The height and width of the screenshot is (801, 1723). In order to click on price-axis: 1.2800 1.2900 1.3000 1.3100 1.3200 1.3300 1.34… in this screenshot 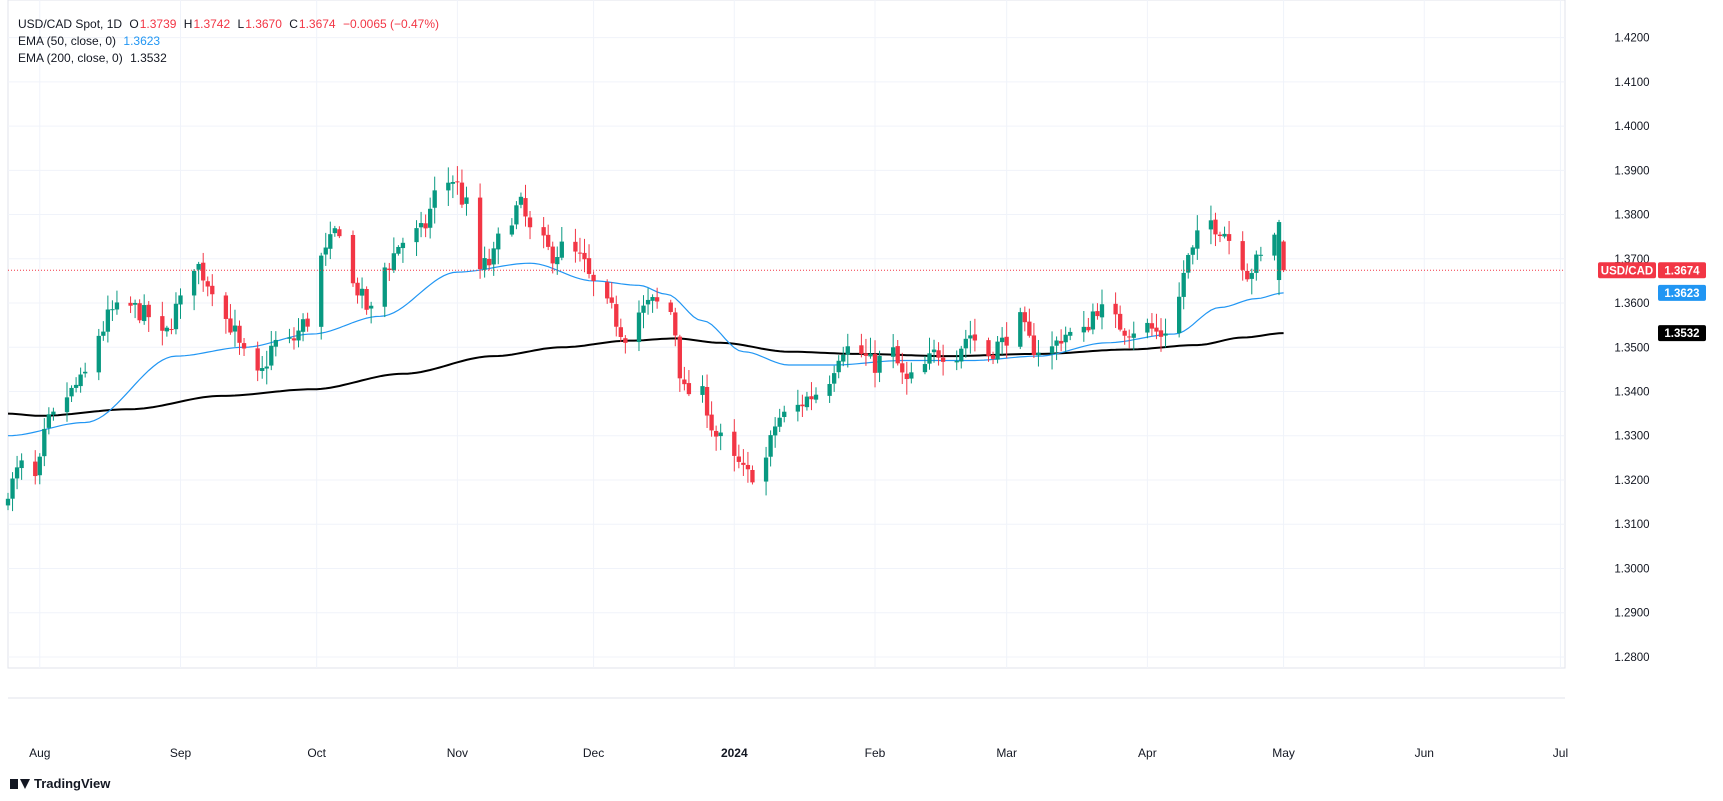, I will do `click(1631, 348)`.